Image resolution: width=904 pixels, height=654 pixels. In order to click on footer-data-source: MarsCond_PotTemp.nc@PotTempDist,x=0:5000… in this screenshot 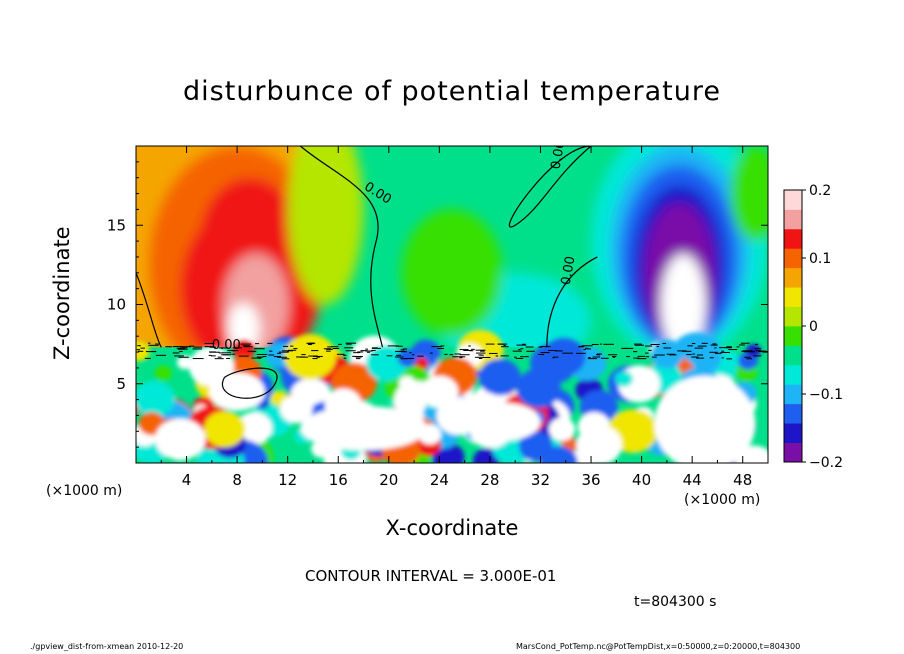, I will do `click(658, 646)`.